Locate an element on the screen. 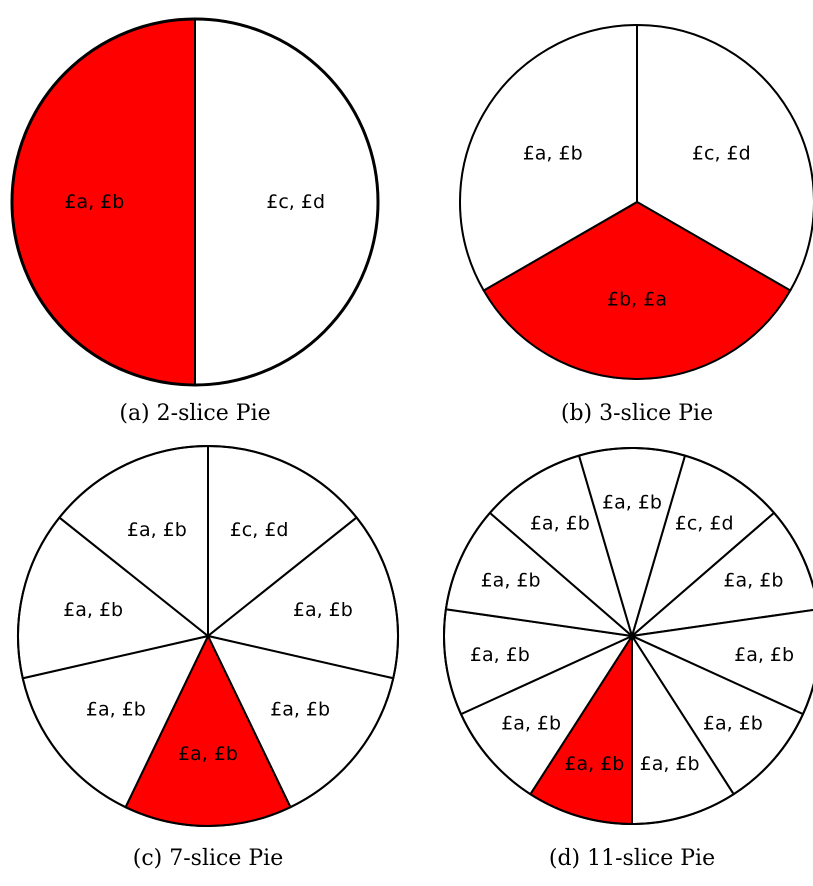  slice-label: £b, £a is located at coordinates (637, 299).